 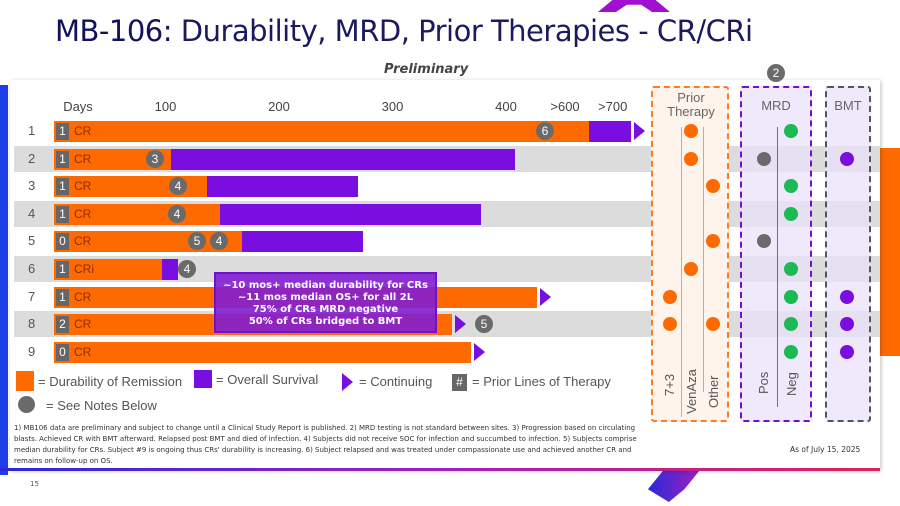 What do you see at coordinates (459, 382) in the screenshot?
I see `legend-lines-swatch: #` at bounding box center [459, 382].